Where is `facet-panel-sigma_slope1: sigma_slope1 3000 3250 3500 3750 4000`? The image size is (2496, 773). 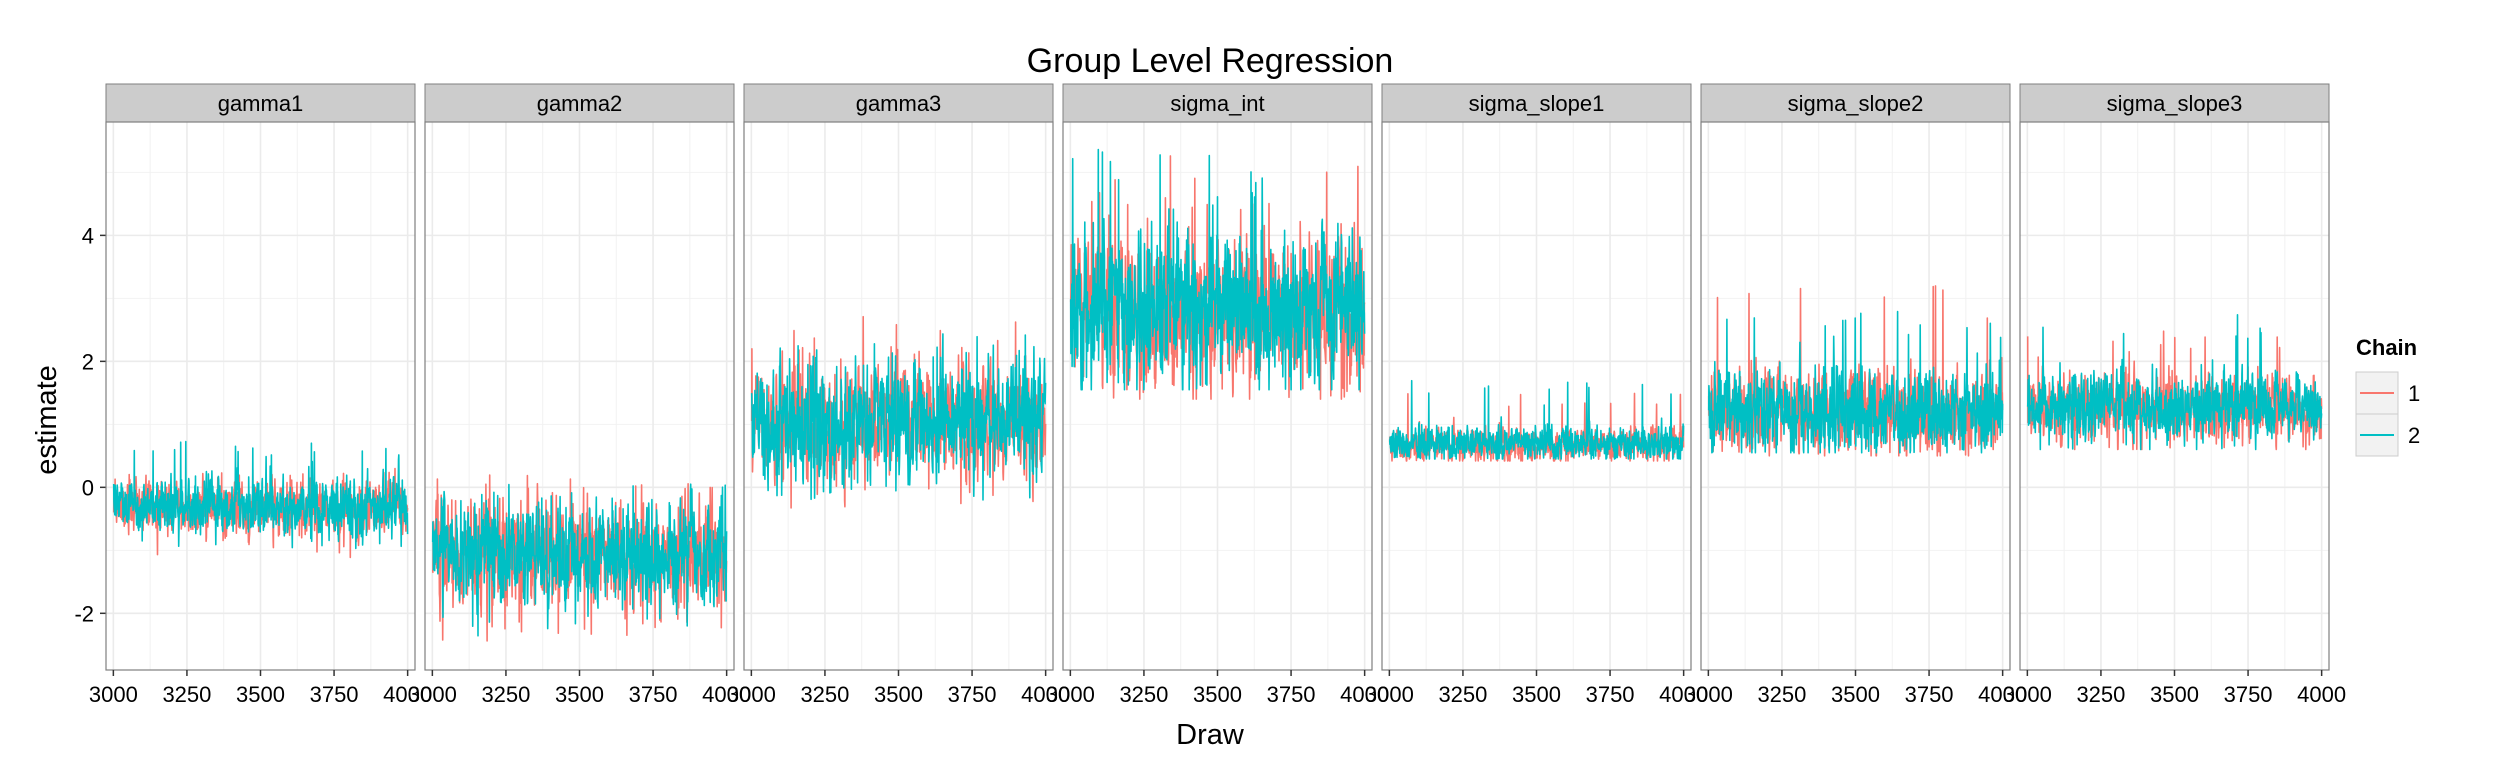
facet-panel-sigma_slope1: sigma_slope1 3000 3250 3500 3750 4000 is located at coordinates (1536, 395).